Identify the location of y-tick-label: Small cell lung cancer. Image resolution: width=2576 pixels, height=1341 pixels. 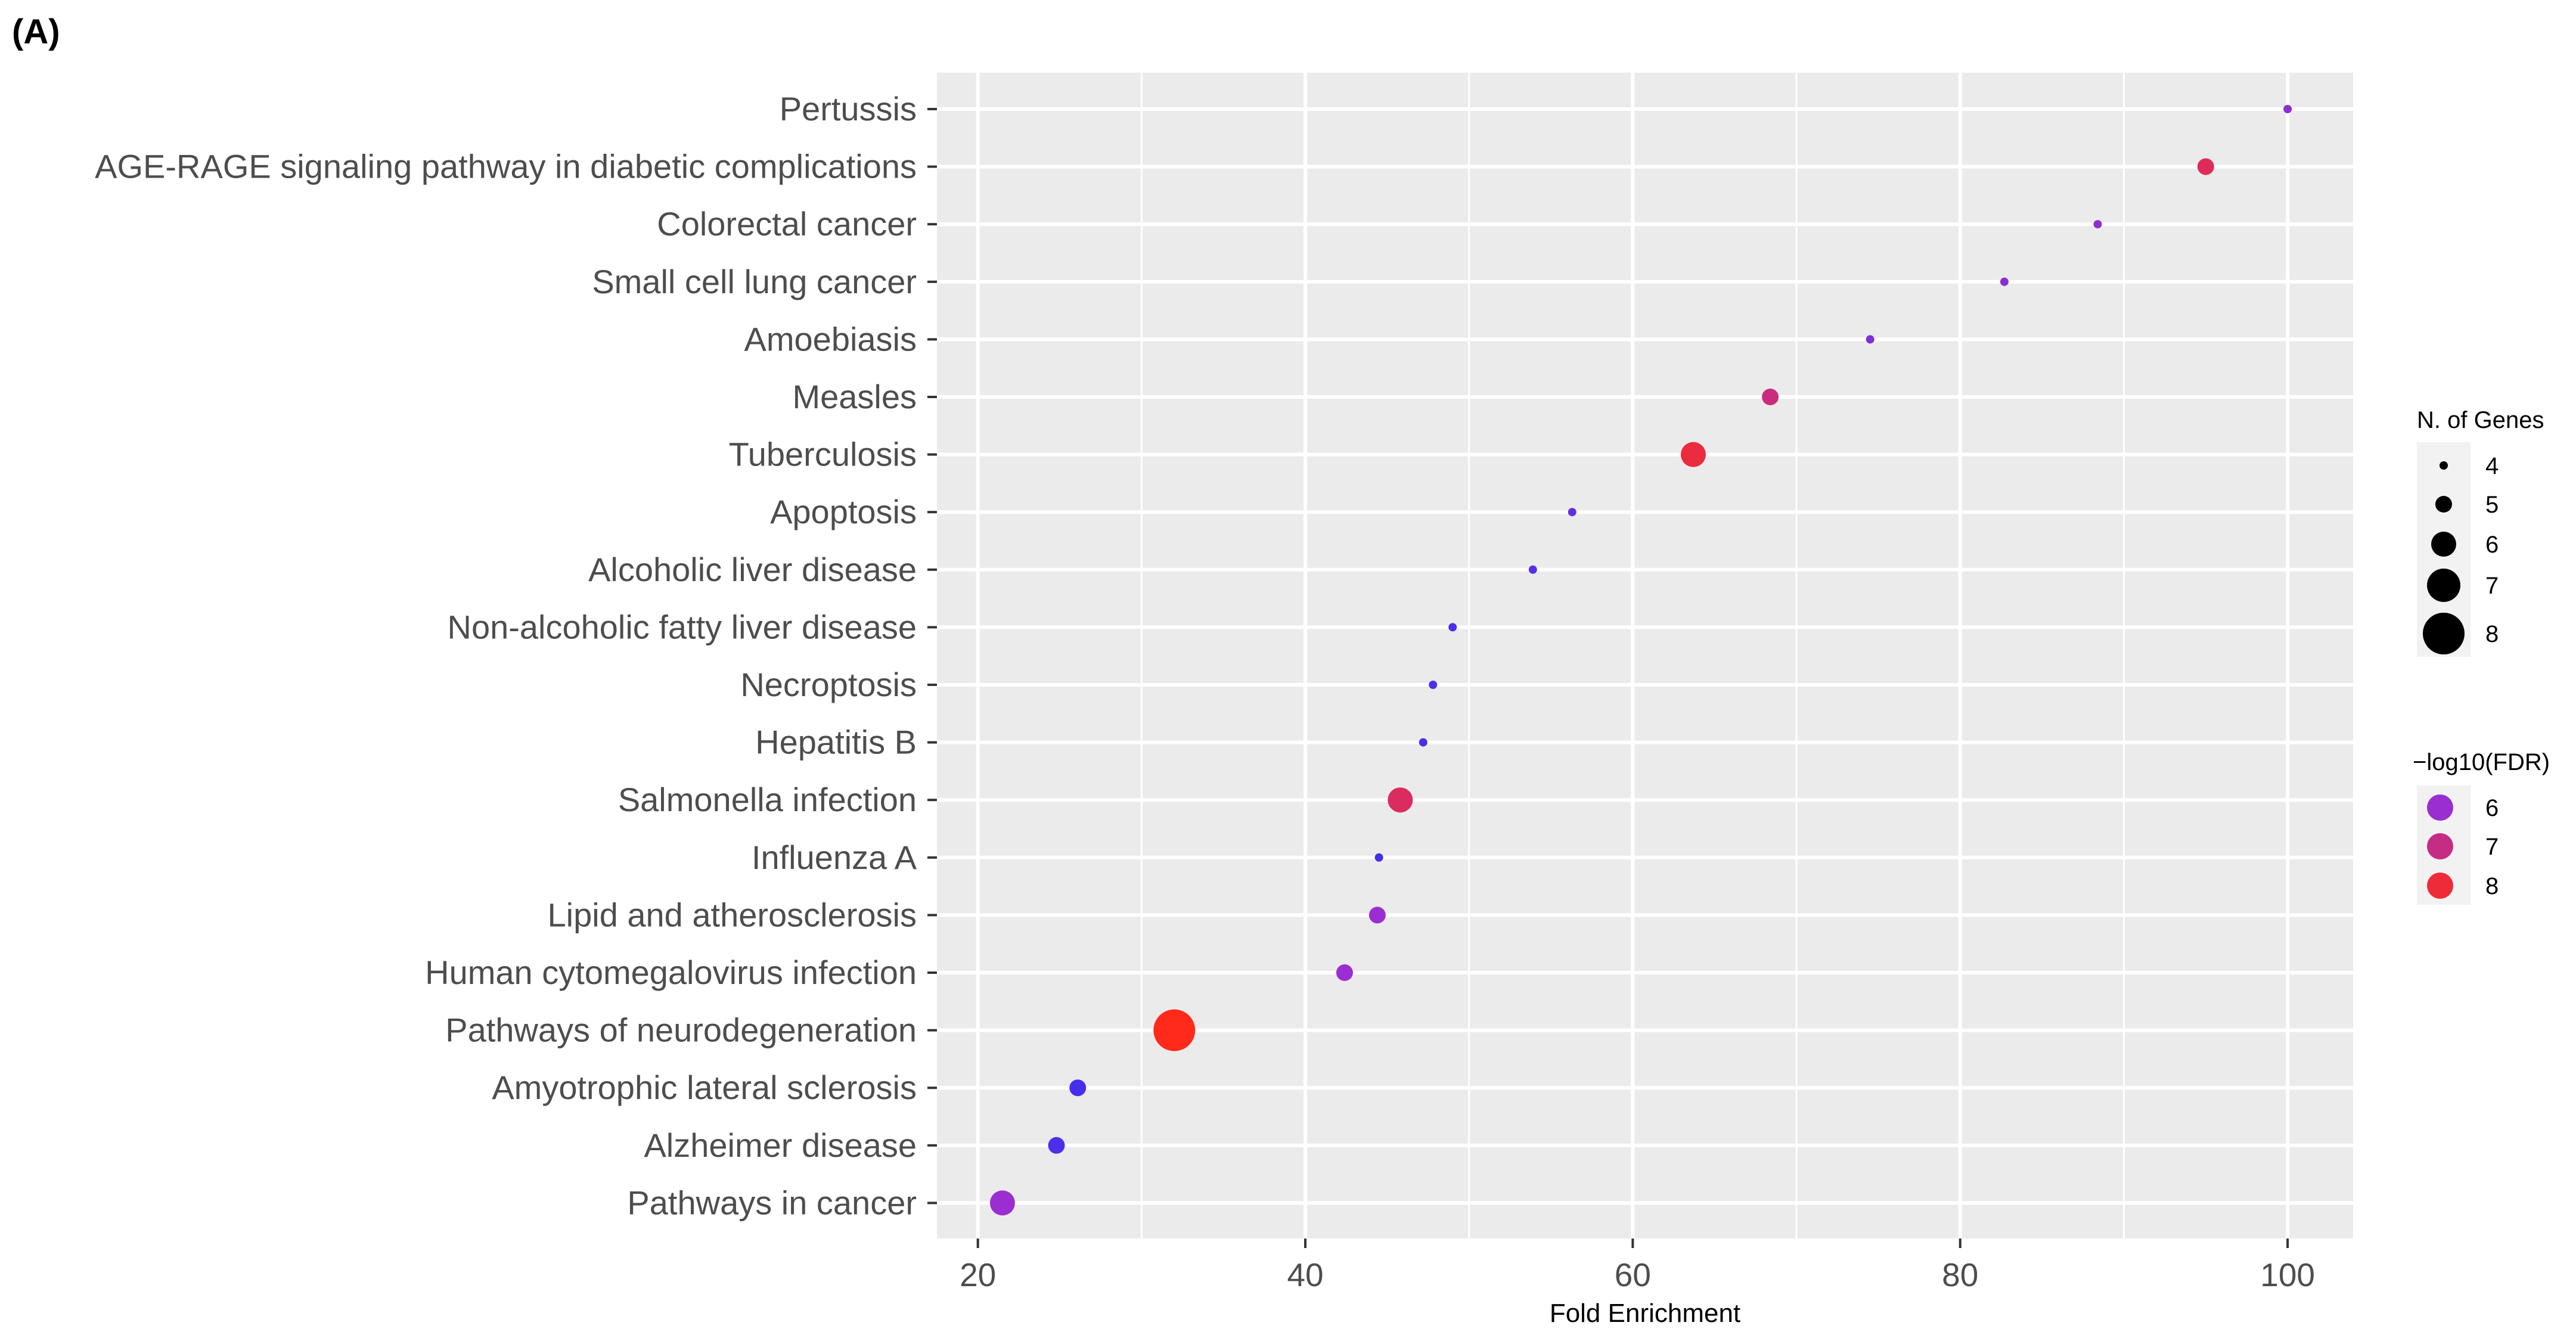
(755, 281).